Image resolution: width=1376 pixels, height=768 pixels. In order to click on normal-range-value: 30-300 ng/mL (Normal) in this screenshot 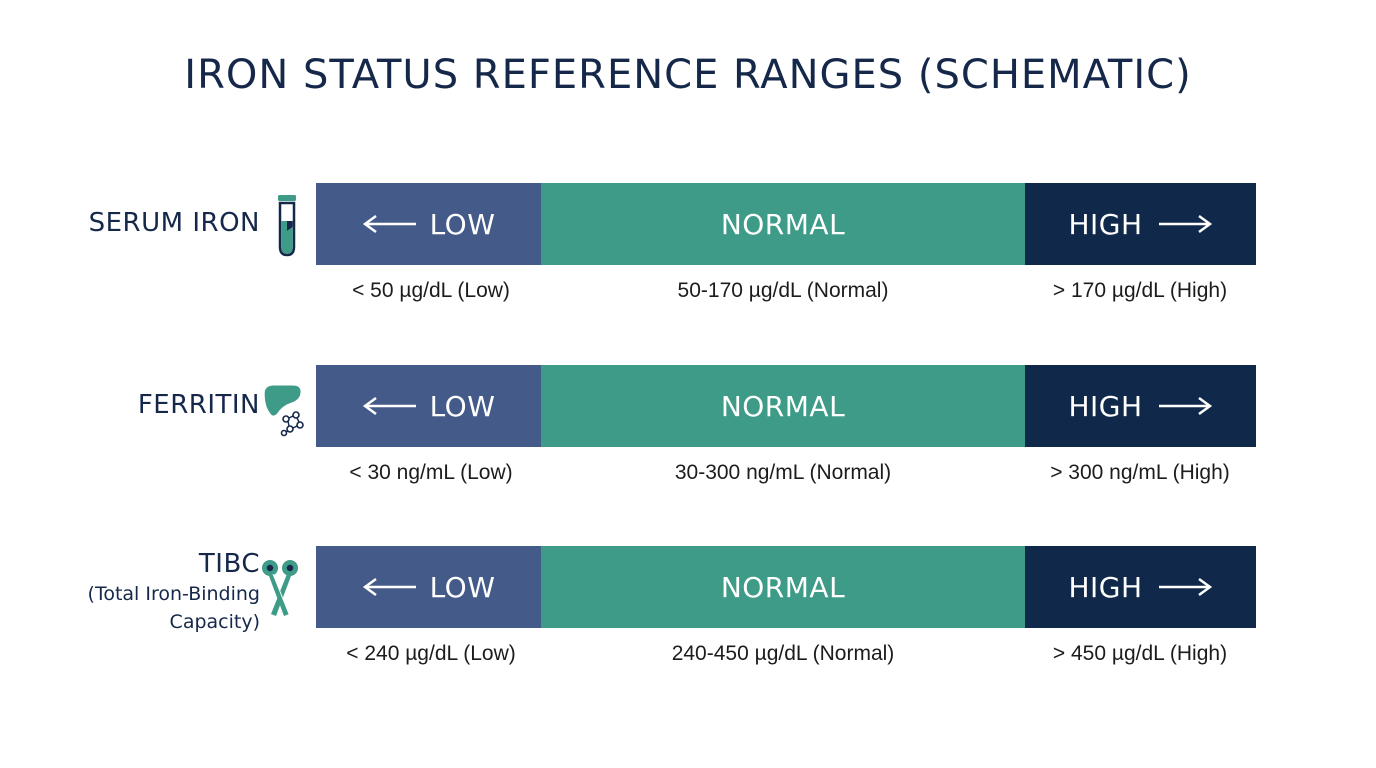, I will do `click(783, 472)`.